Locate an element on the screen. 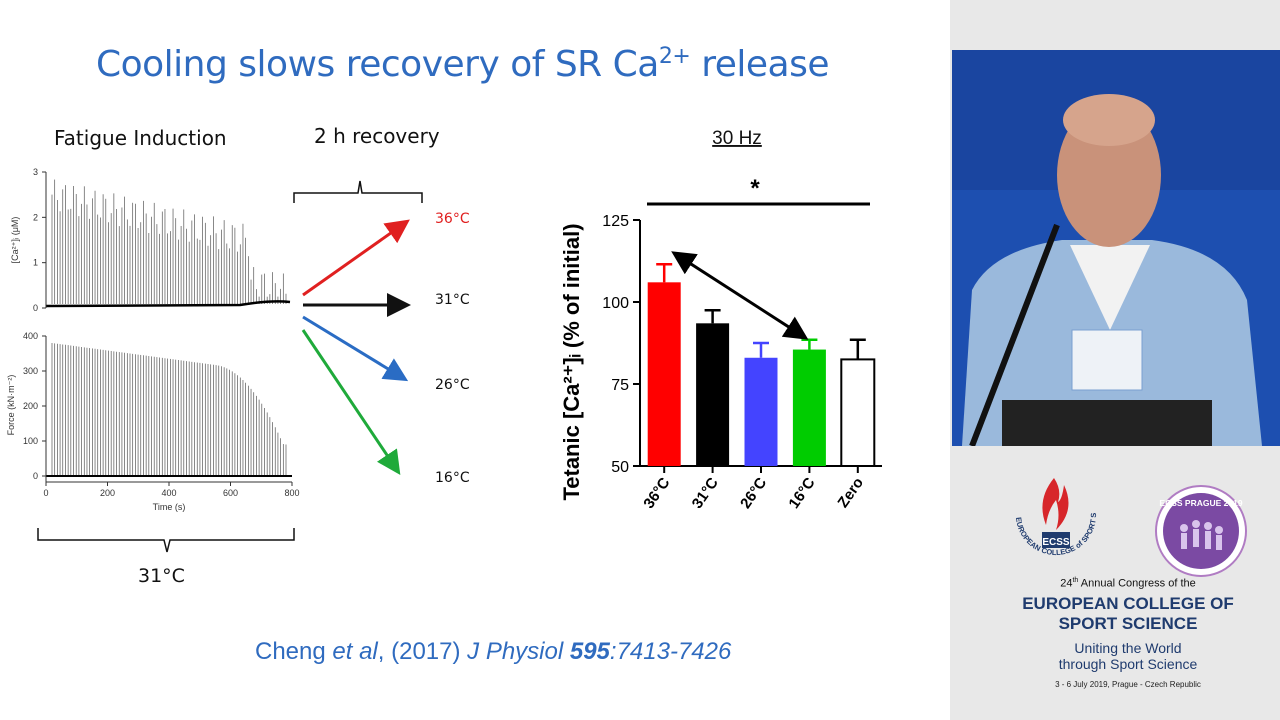 This screenshot has height=720, width=1280. fatigue-header: Fatigue Induction is located at coordinates (140, 138).